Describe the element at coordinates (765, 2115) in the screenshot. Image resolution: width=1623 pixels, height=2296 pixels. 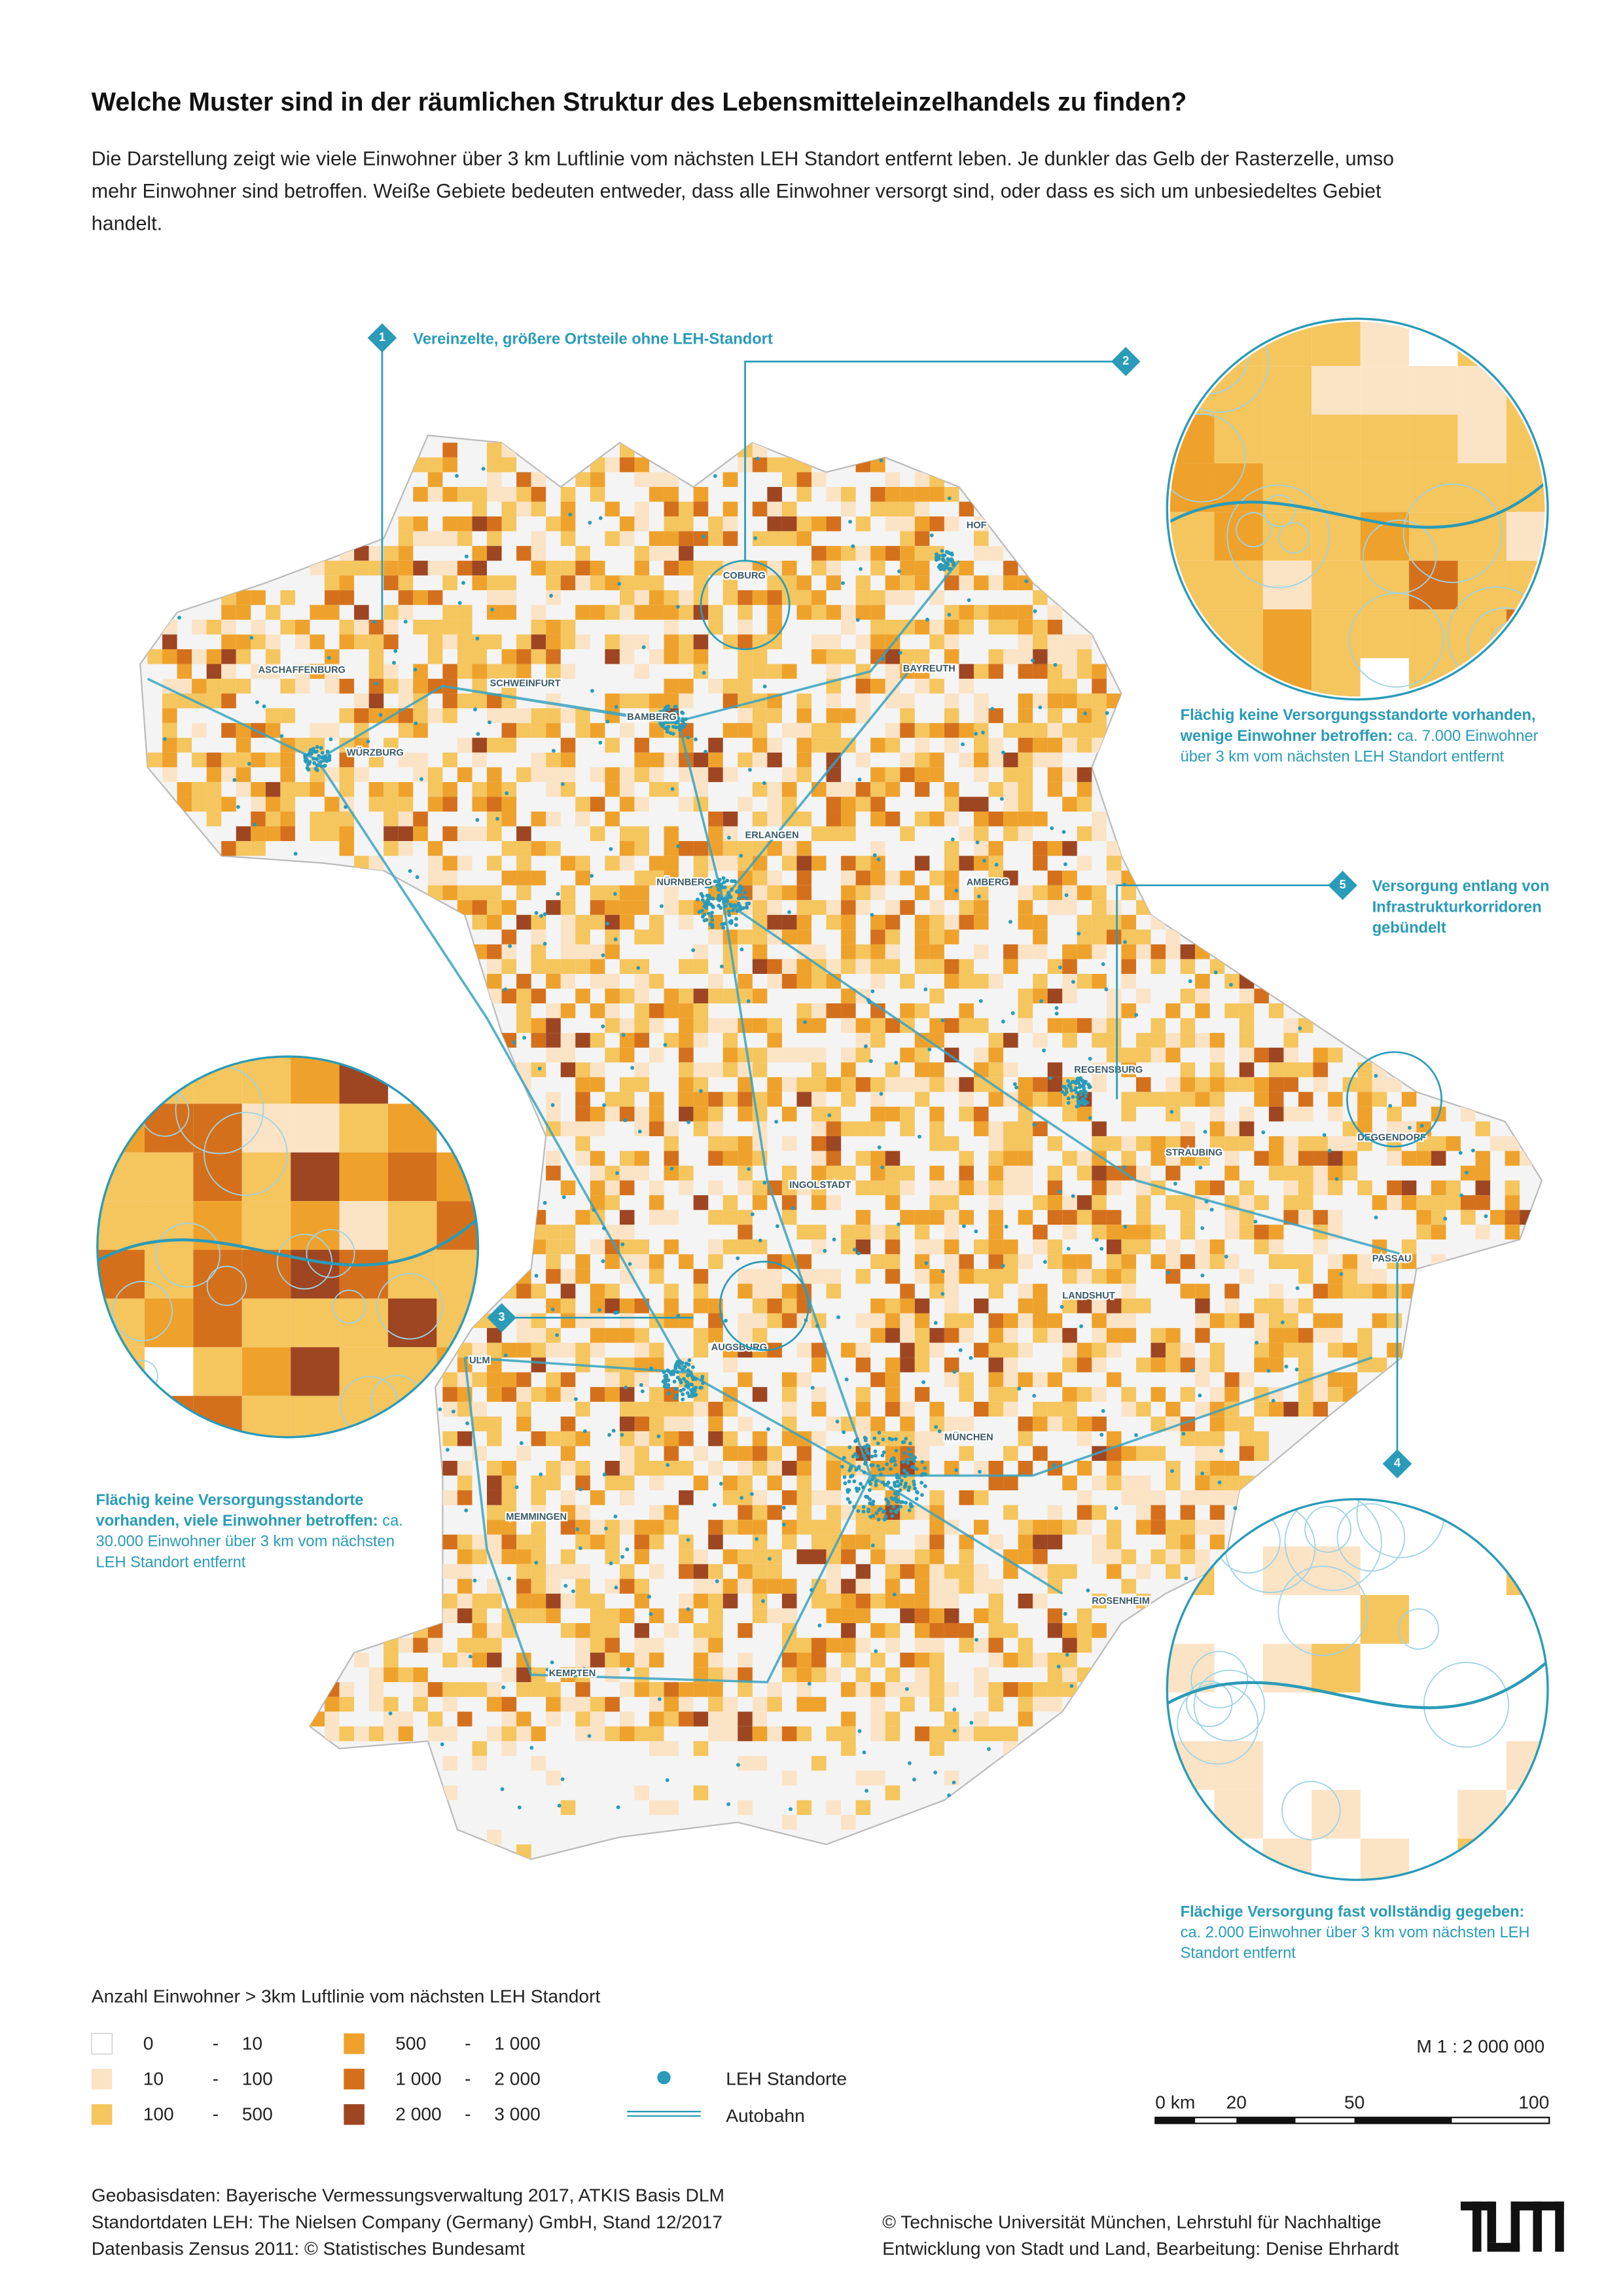
I see `legend-label: Autobahn` at that location.